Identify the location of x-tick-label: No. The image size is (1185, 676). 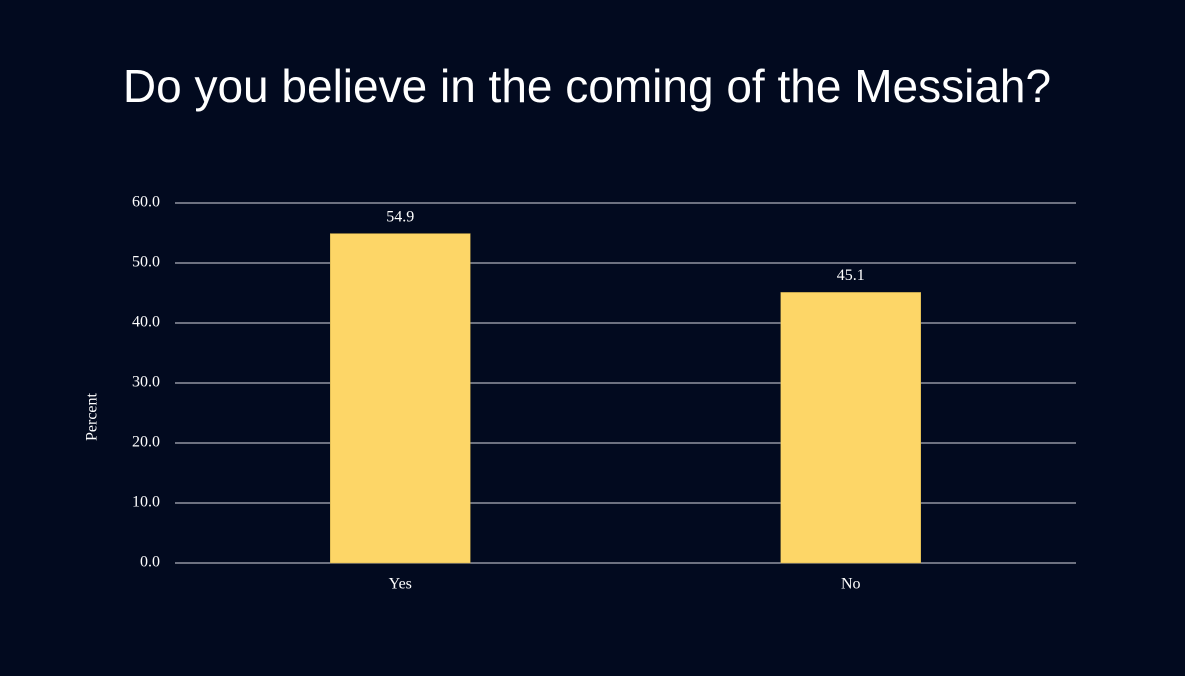
(851, 584).